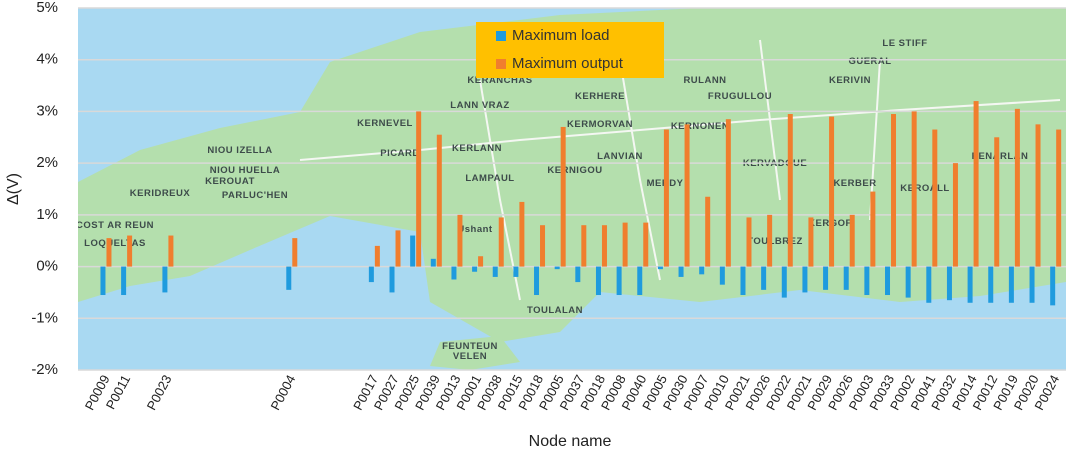  What do you see at coordinates (239, 150) in the screenshot?
I see `map-label: NIOU IZELLA` at bounding box center [239, 150].